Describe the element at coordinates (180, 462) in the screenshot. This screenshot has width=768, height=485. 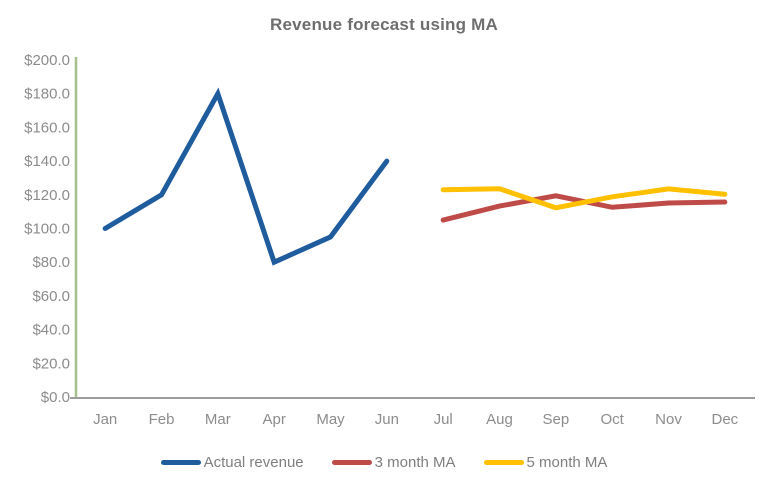
I see `legend-swatch-actual-revenue` at that location.